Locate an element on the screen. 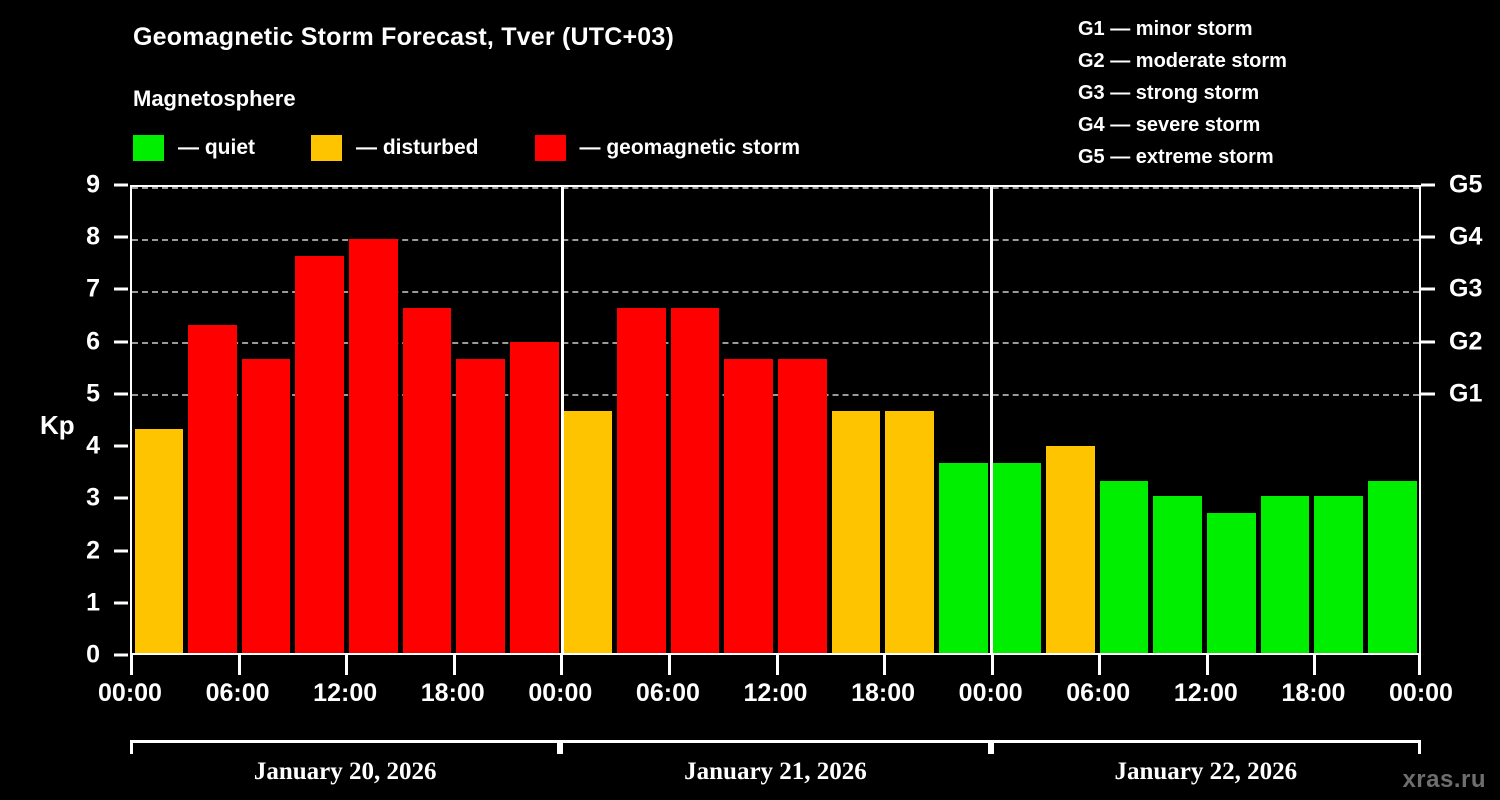 Image resolution: width=1500 pixels, height=800 pixels. g-tick-label-G4: G4 is located at coordinates (1466, 236).